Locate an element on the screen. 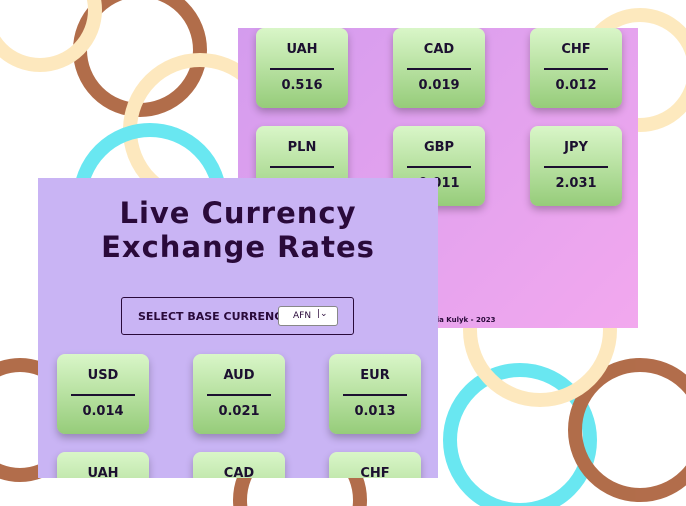  currency-card: EUR 0.013 is located at coordinates (375, 394).